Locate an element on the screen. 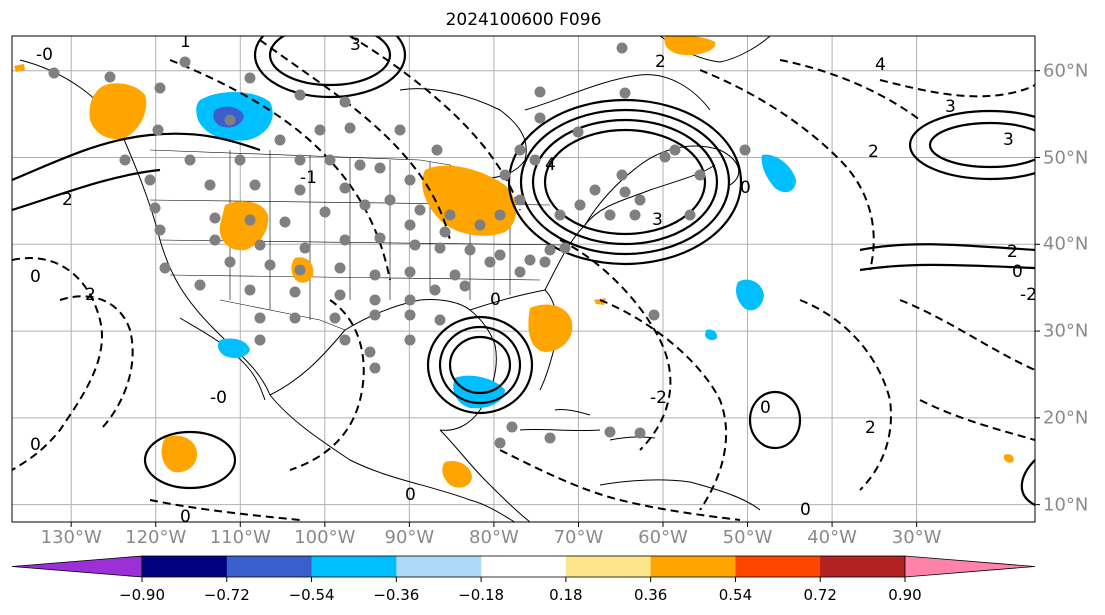 This screenshot has width=1105, height=615. us-mexico-border is located at coordinates (282, 315).